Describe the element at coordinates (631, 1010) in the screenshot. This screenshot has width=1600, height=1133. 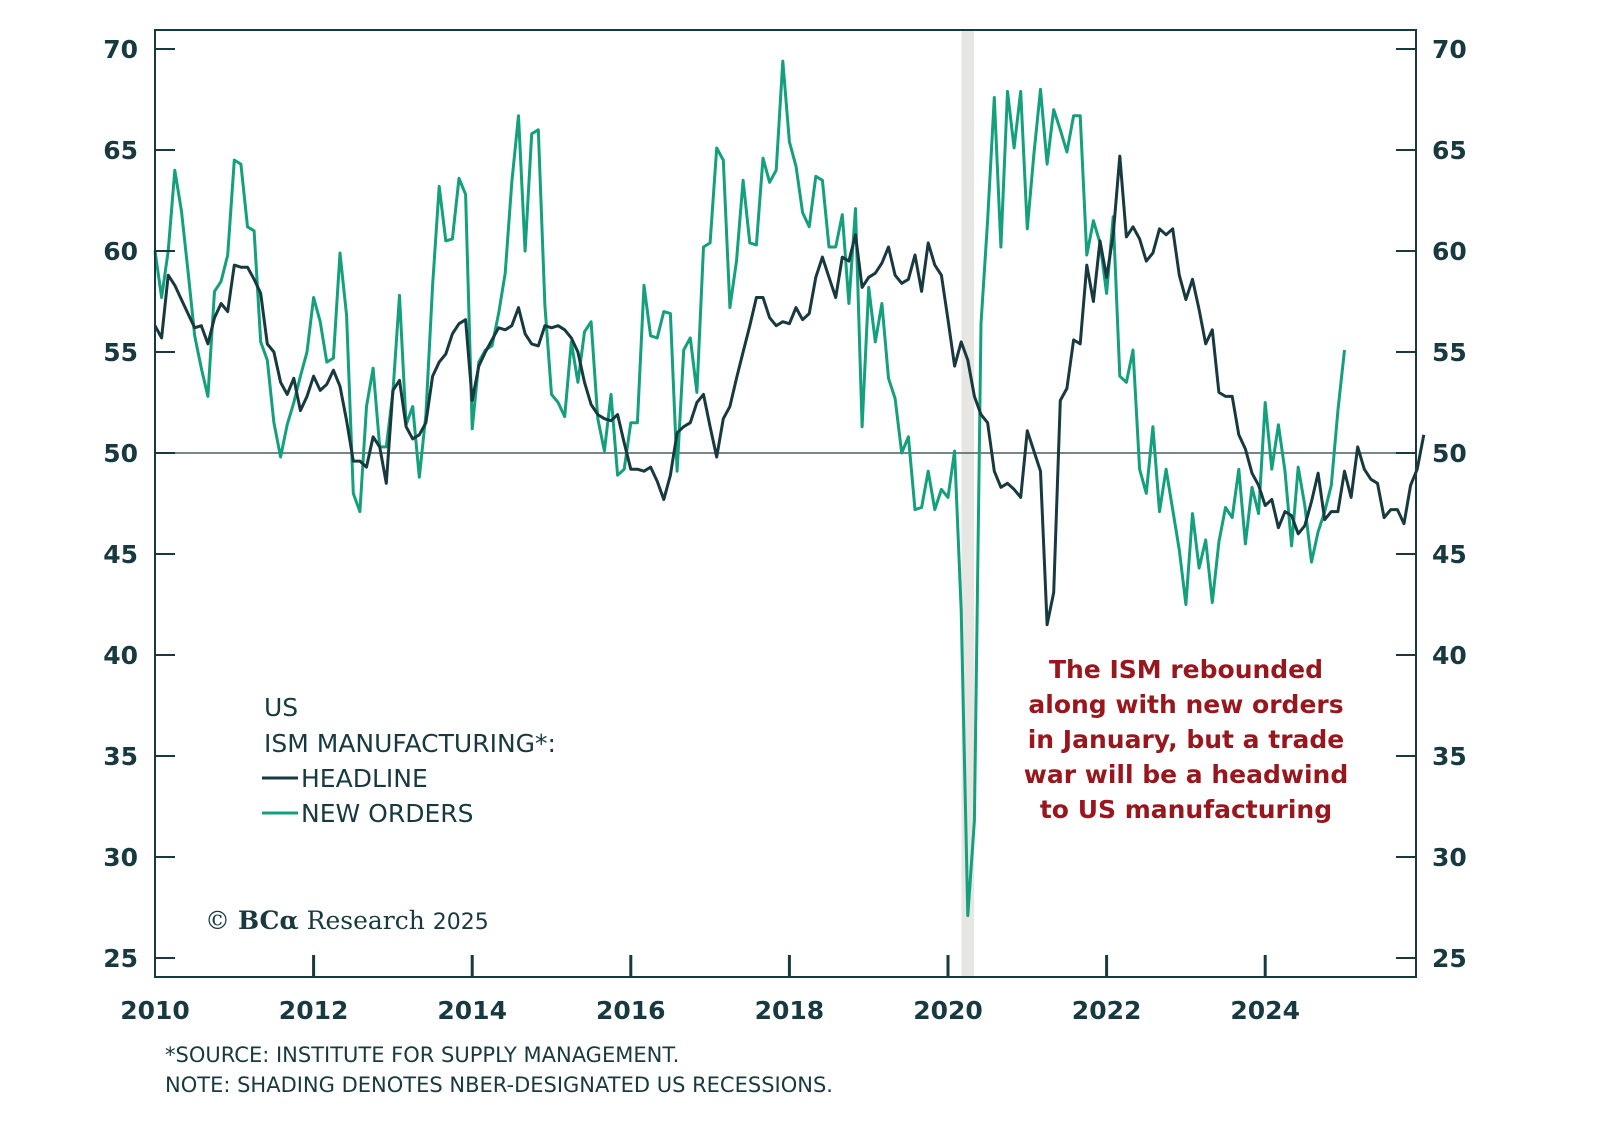
I see `x-tick-label: 2016` at that location.